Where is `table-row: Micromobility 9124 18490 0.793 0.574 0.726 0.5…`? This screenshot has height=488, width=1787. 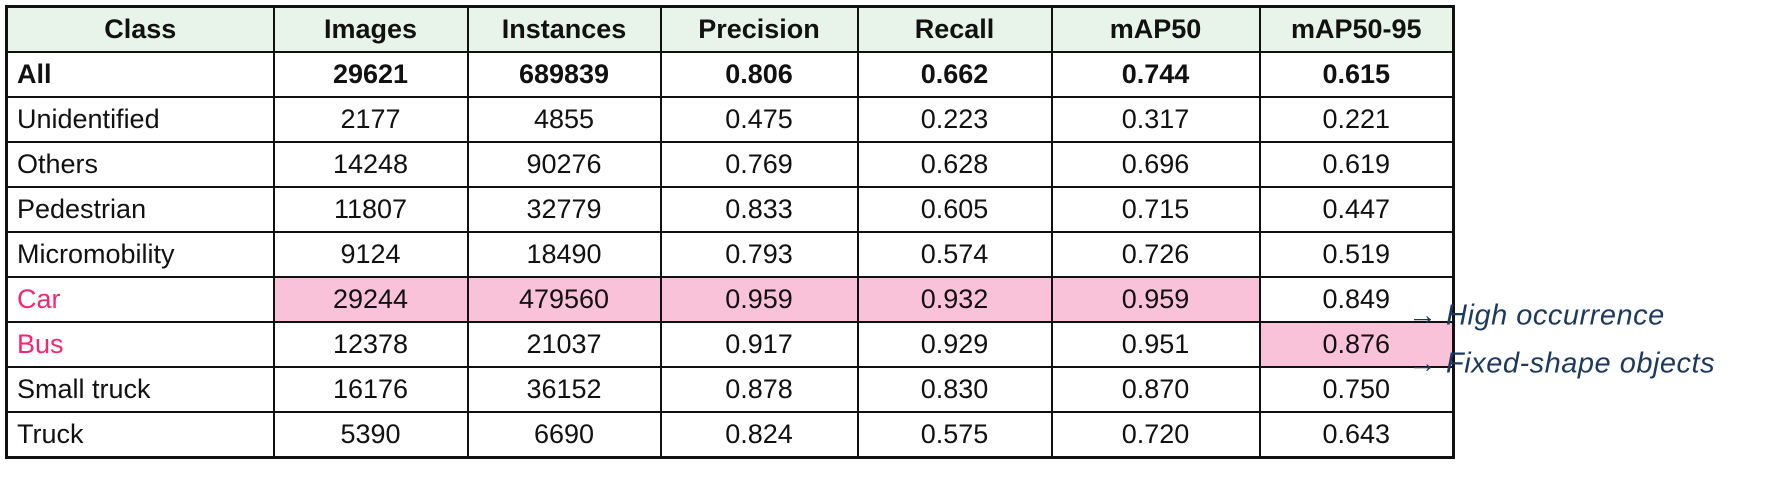
table-row: Micromobility 9124 18490 0.793 0.574 0.726 0.5… is located at coordinates (730, 254).